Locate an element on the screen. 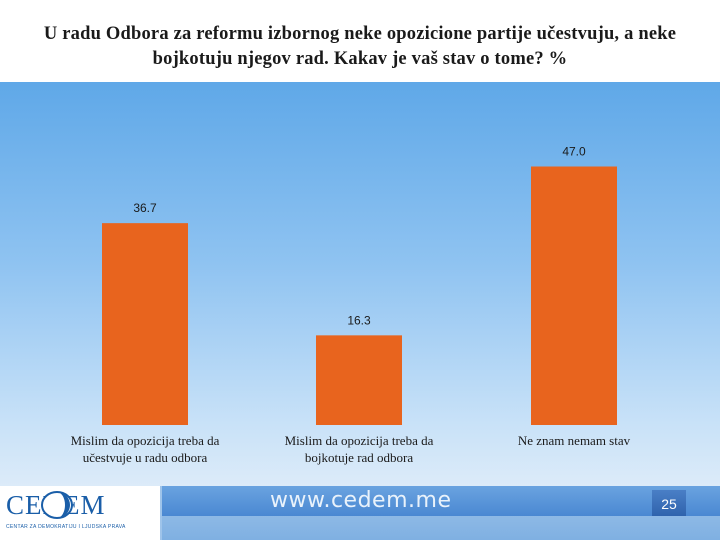 The image size is (720, 540). data-label-3: 47.0 is located at coordinates (574, 152).